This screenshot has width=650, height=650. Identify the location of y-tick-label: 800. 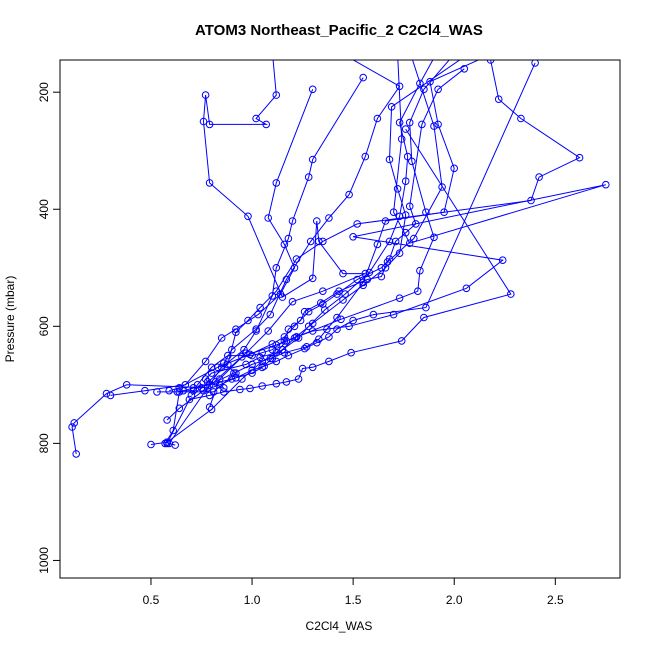
(44, 443).